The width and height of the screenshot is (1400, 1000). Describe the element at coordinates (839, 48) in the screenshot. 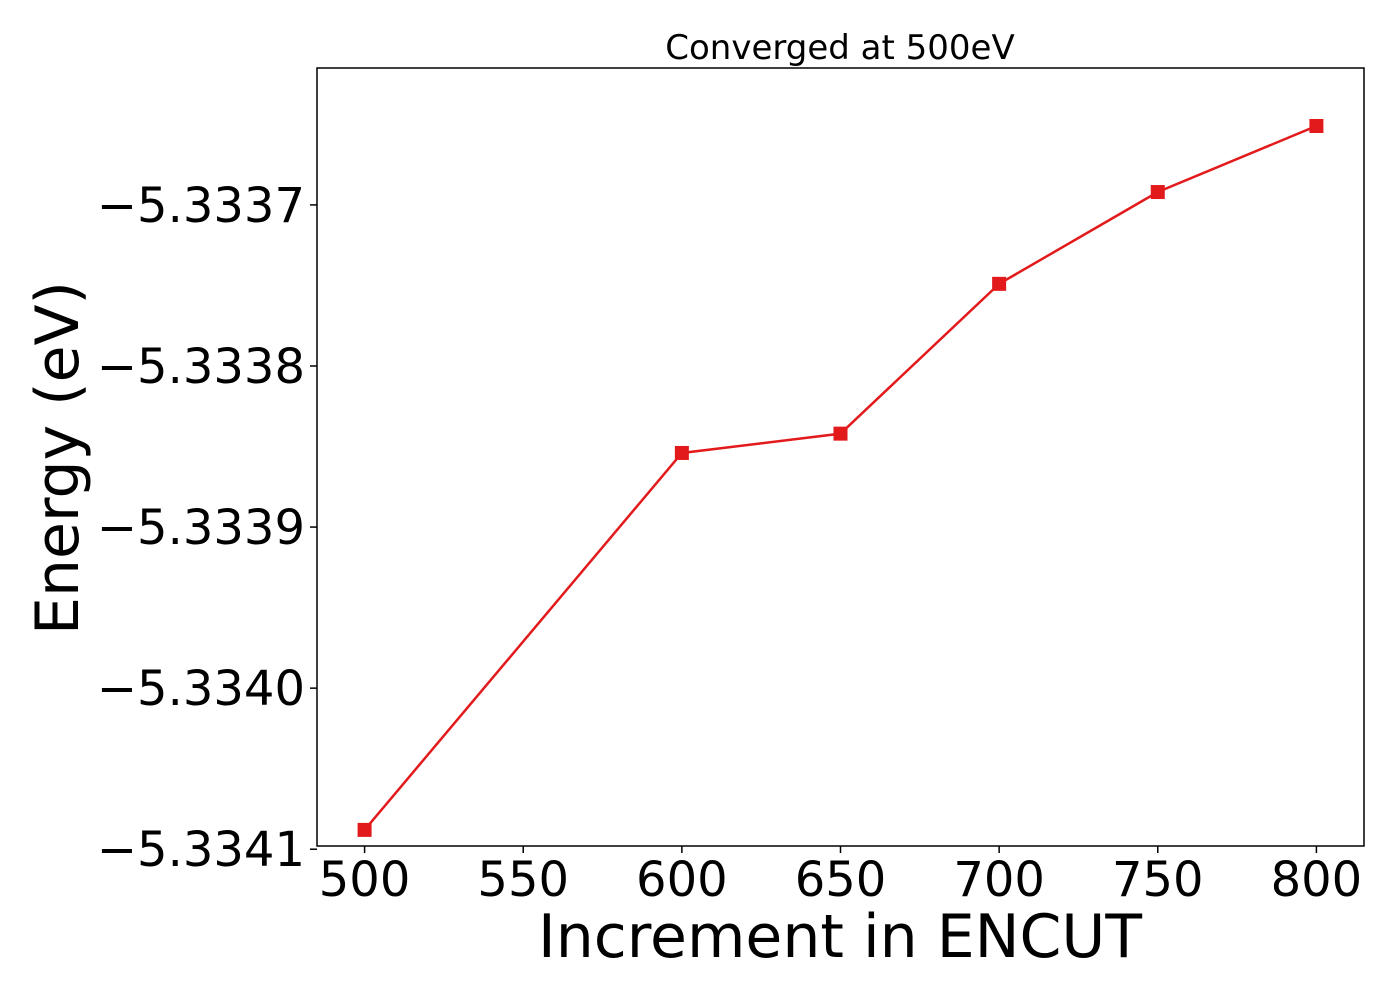

I see `chart-title: Converged at 500eV` at that location.